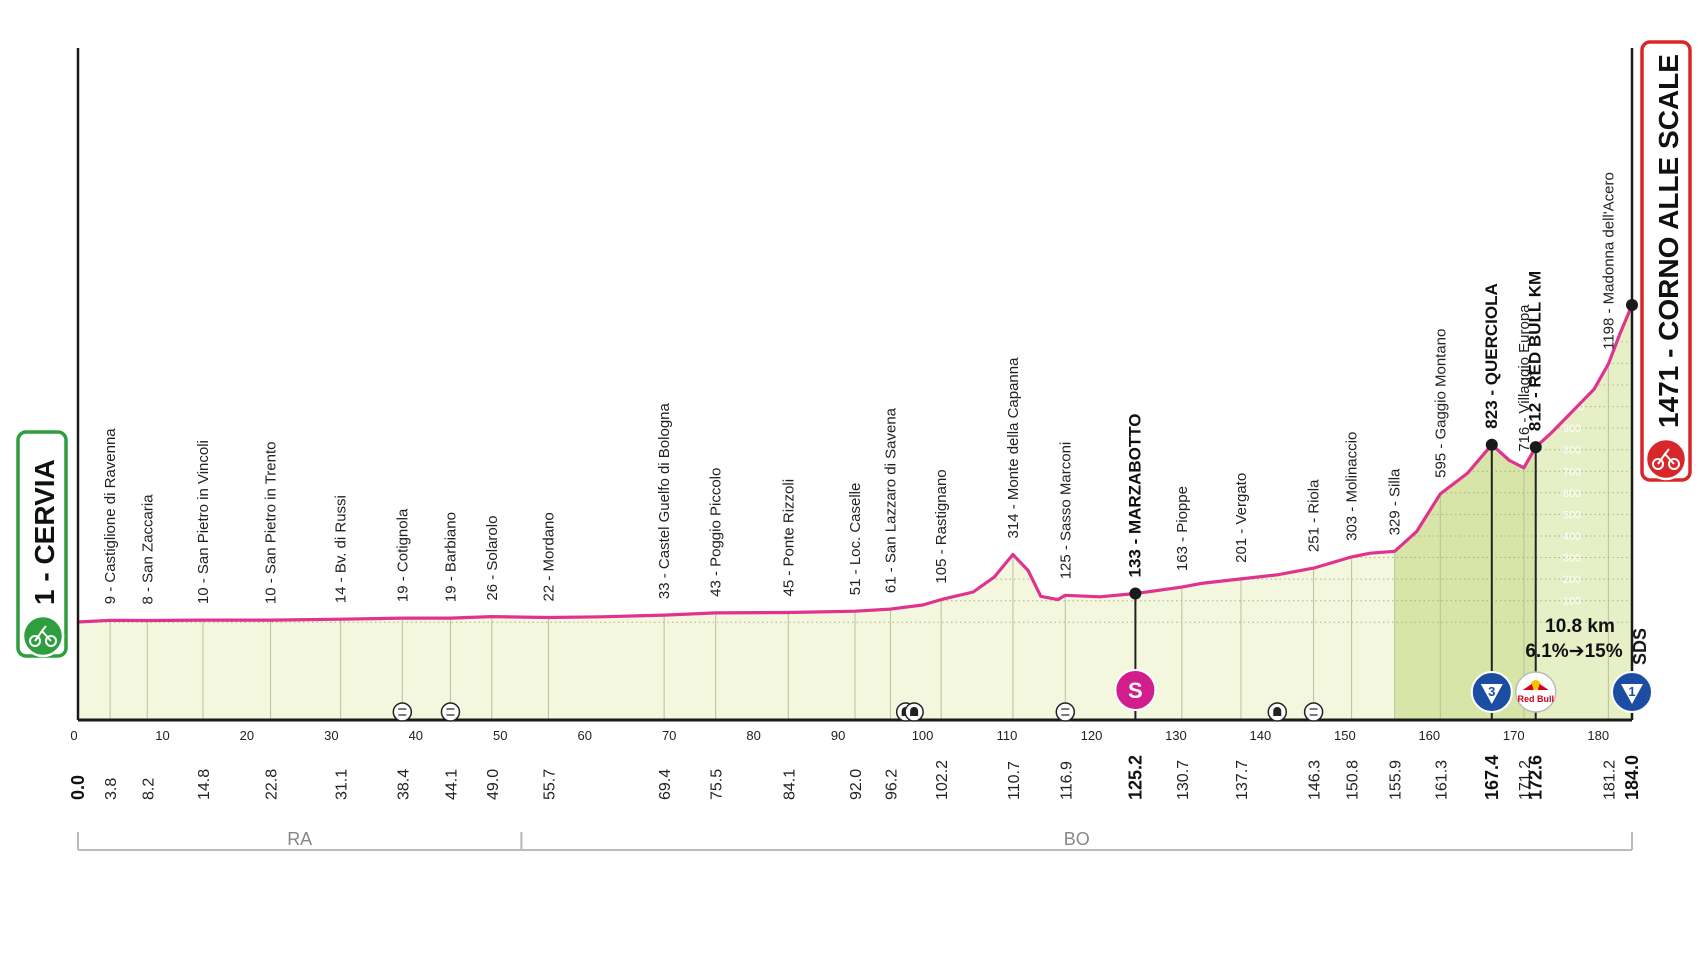 Image resolution: width=1706 pixels, height=965 pixels. I want to click on red-bull-sun, so click(1535, 685).